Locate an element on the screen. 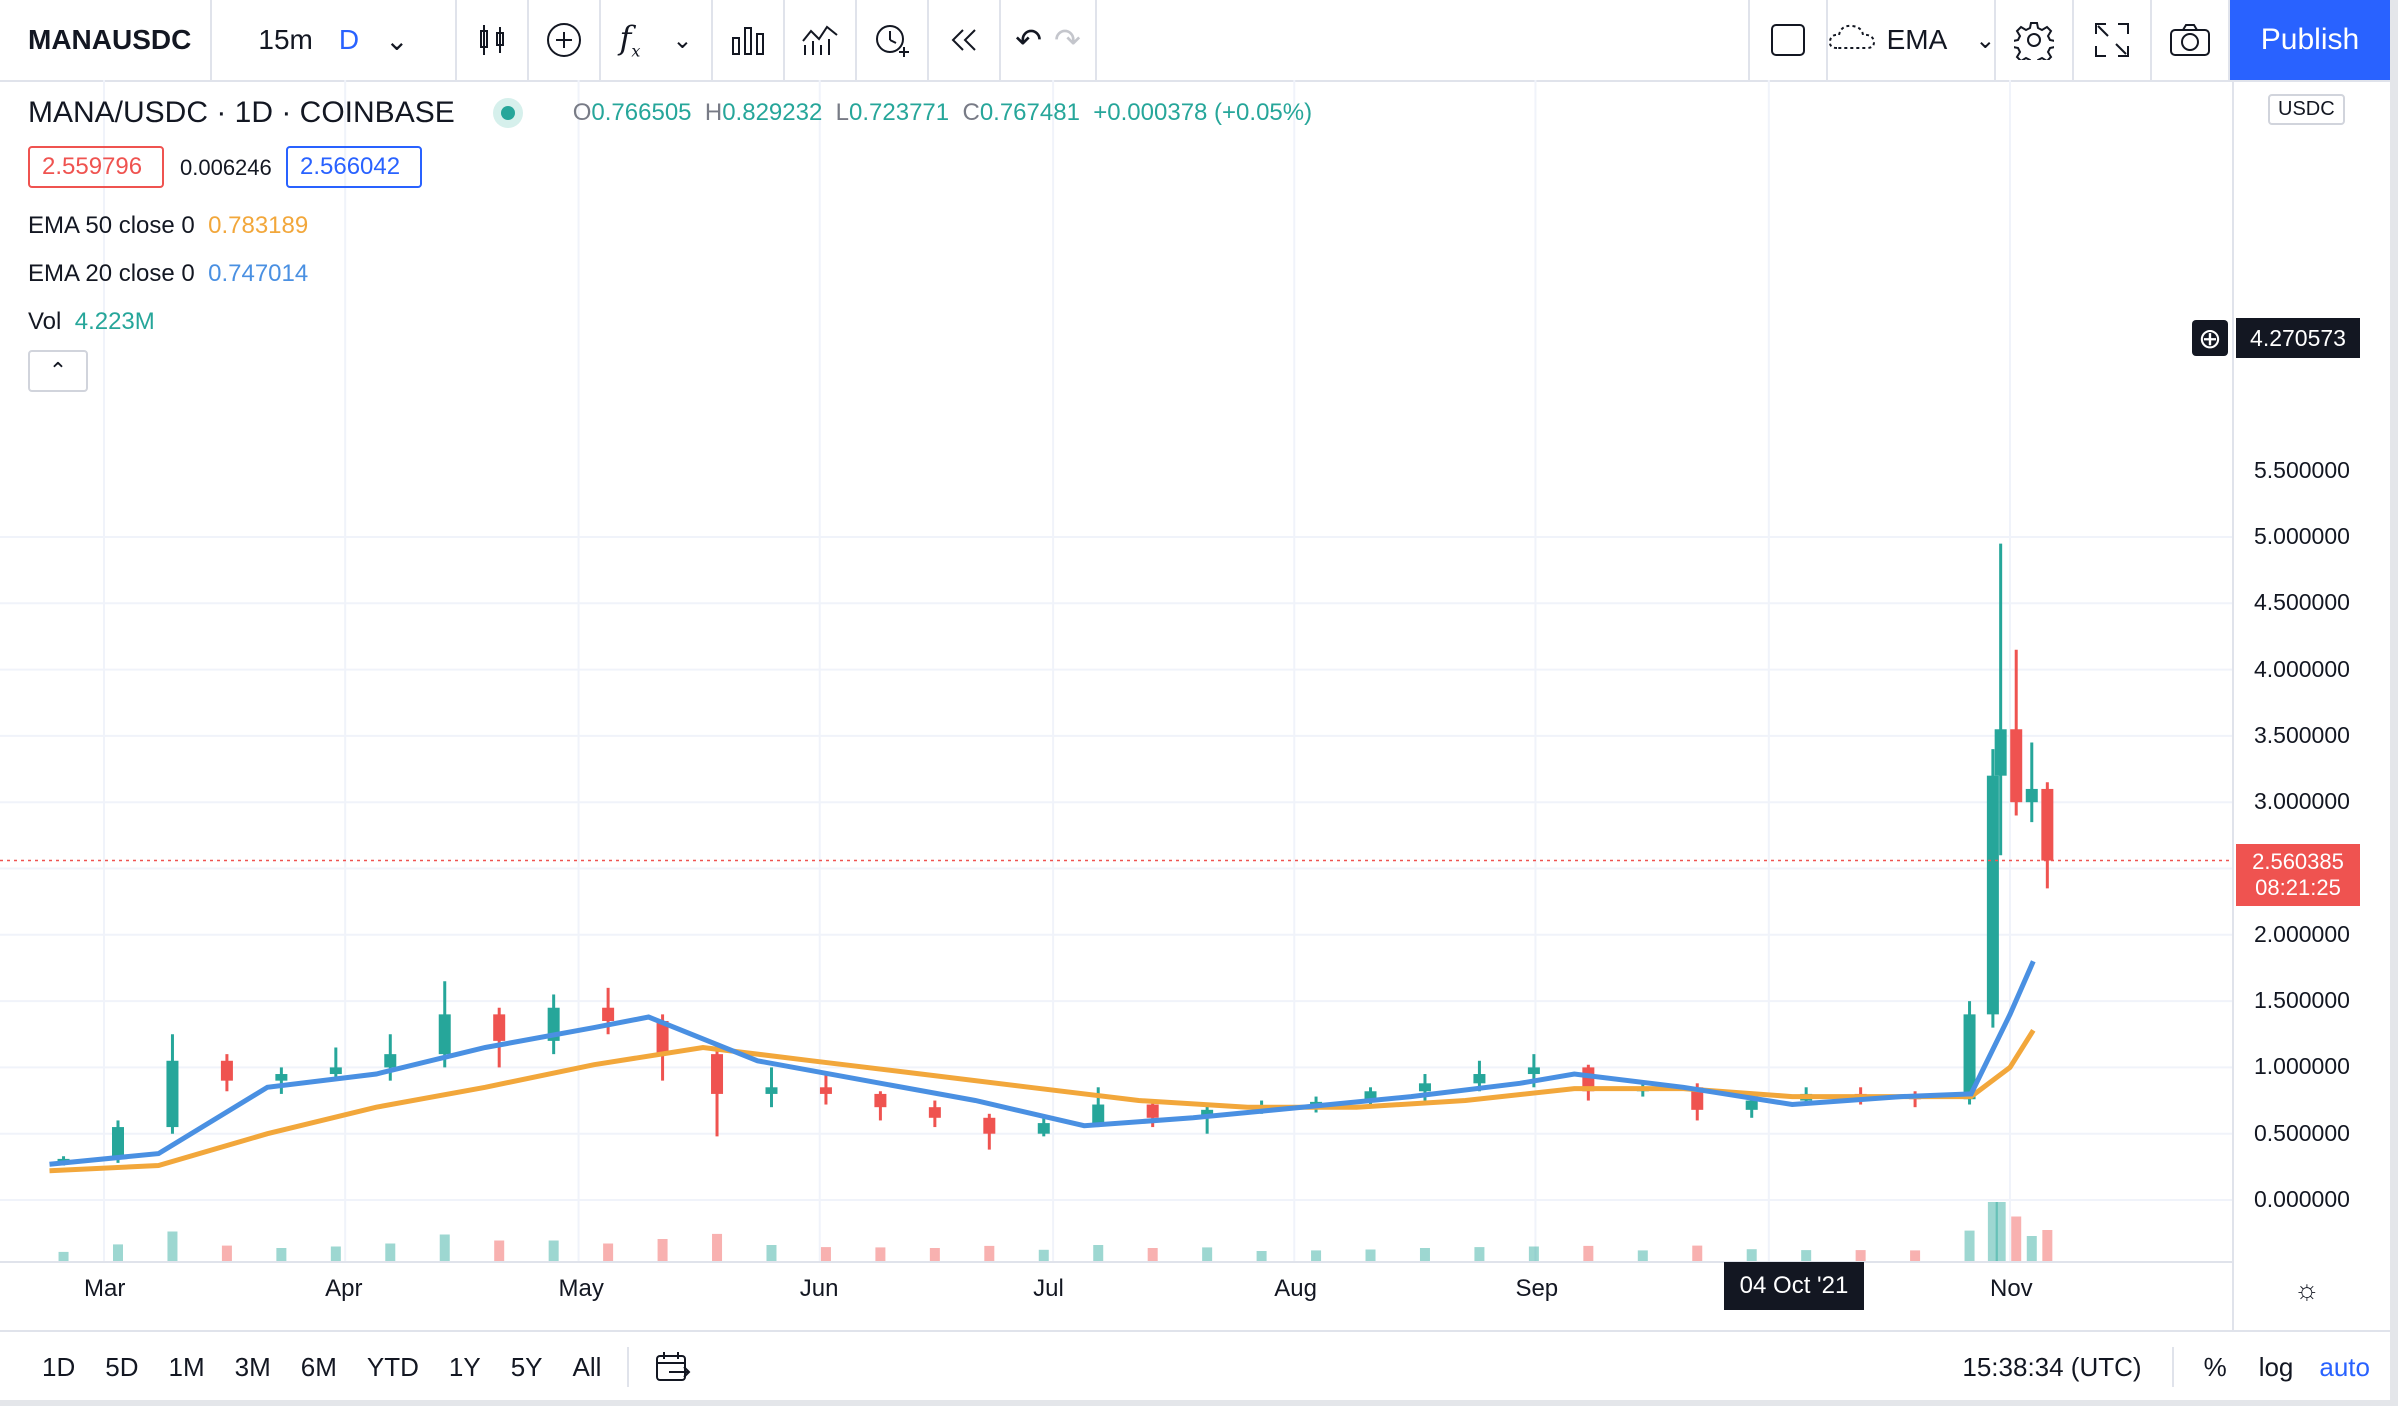 This screenshot has width=2398, height=1406. last-price-label: 2.560385 08:21:25 is located at coordinates (2298, 875).